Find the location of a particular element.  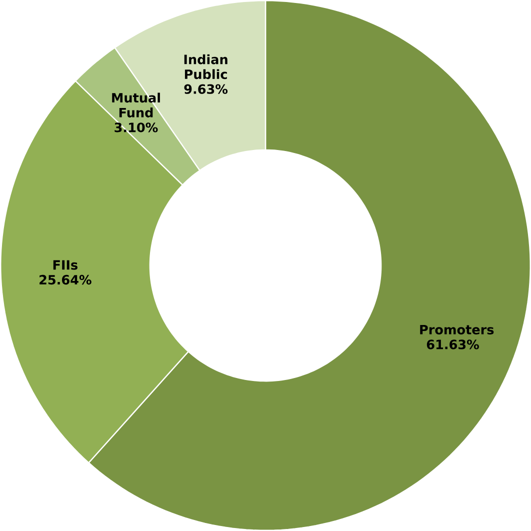

slice-label: Promoters is located at coordinates (457, 329).